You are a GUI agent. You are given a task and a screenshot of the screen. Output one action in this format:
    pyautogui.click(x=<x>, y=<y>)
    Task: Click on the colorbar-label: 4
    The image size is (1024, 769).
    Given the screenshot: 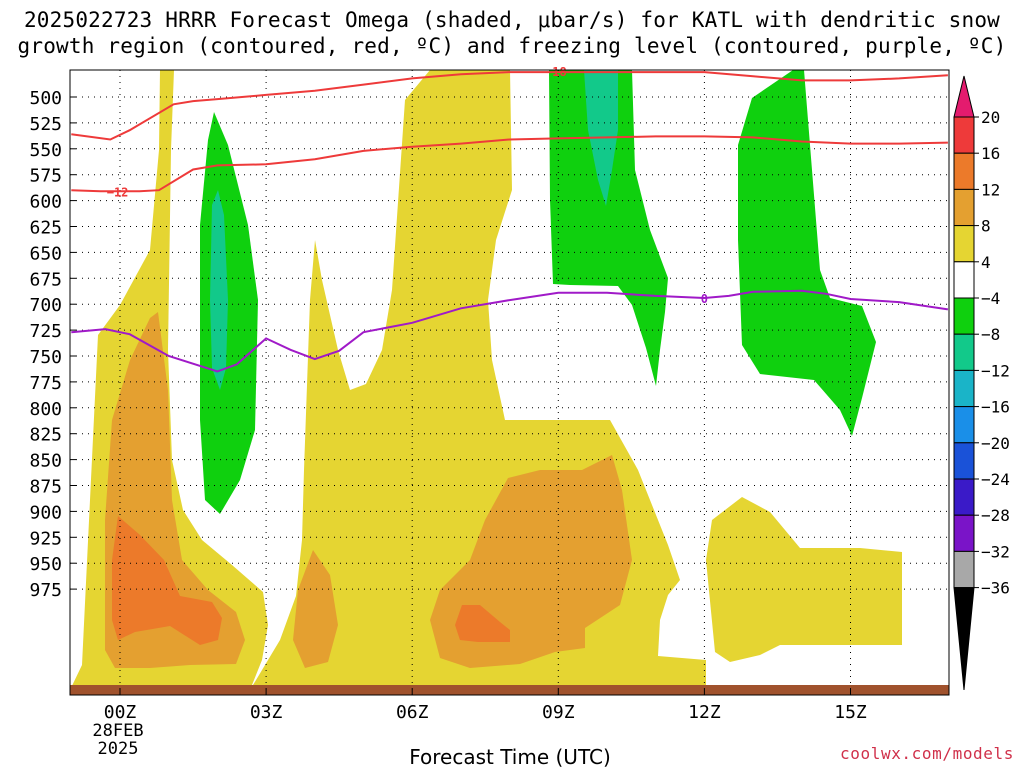 What is the action you would take?
    pyautogui.click(x=986, y=262)
    